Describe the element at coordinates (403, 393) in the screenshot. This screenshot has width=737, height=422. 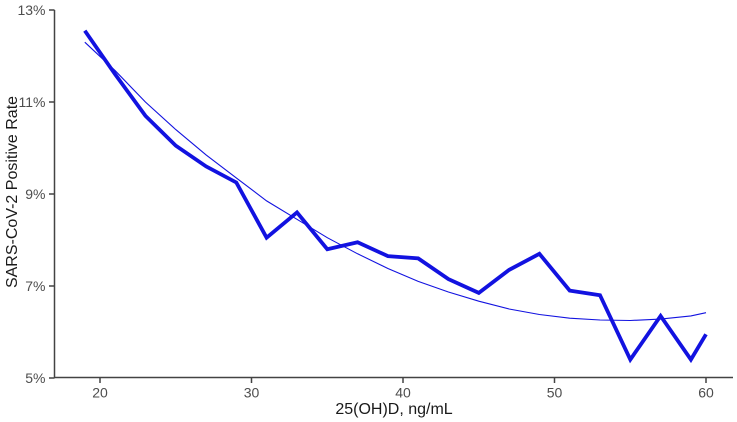
I see `x-tick-label: 40` at that location.